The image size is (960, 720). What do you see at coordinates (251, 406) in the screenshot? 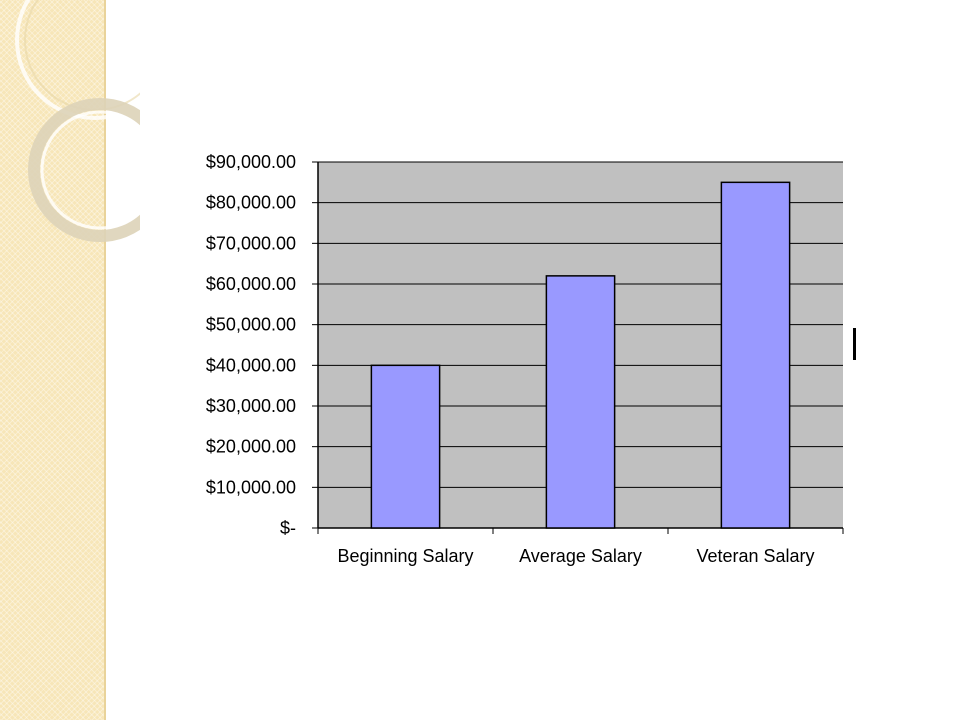
I see `y-tick-label: $30,000.00` at bounding box center [251, 406].